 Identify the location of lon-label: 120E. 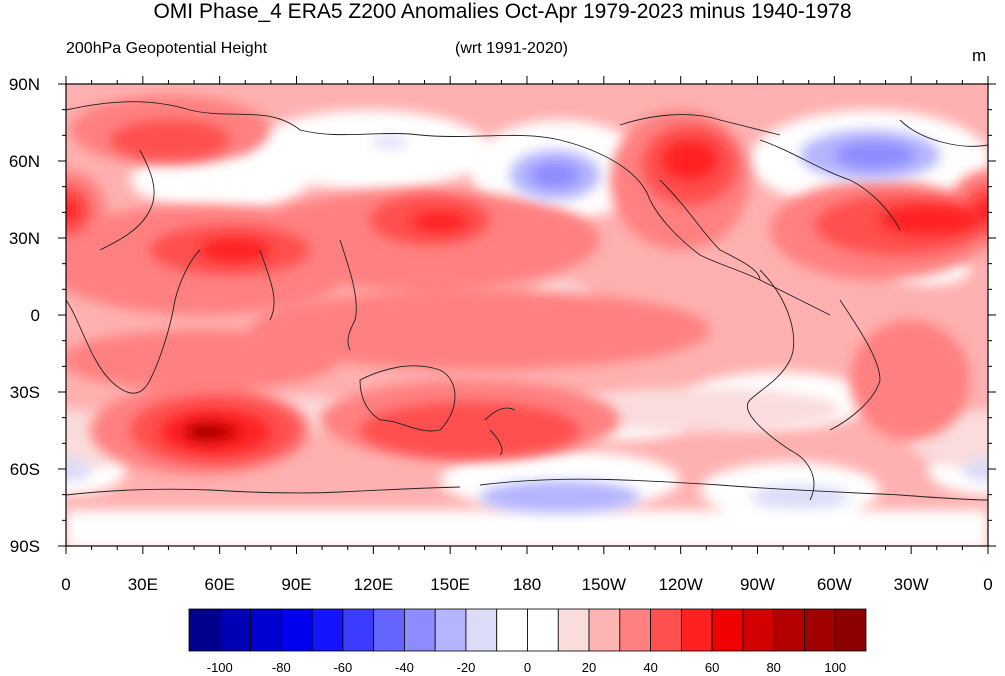
(373, 584).